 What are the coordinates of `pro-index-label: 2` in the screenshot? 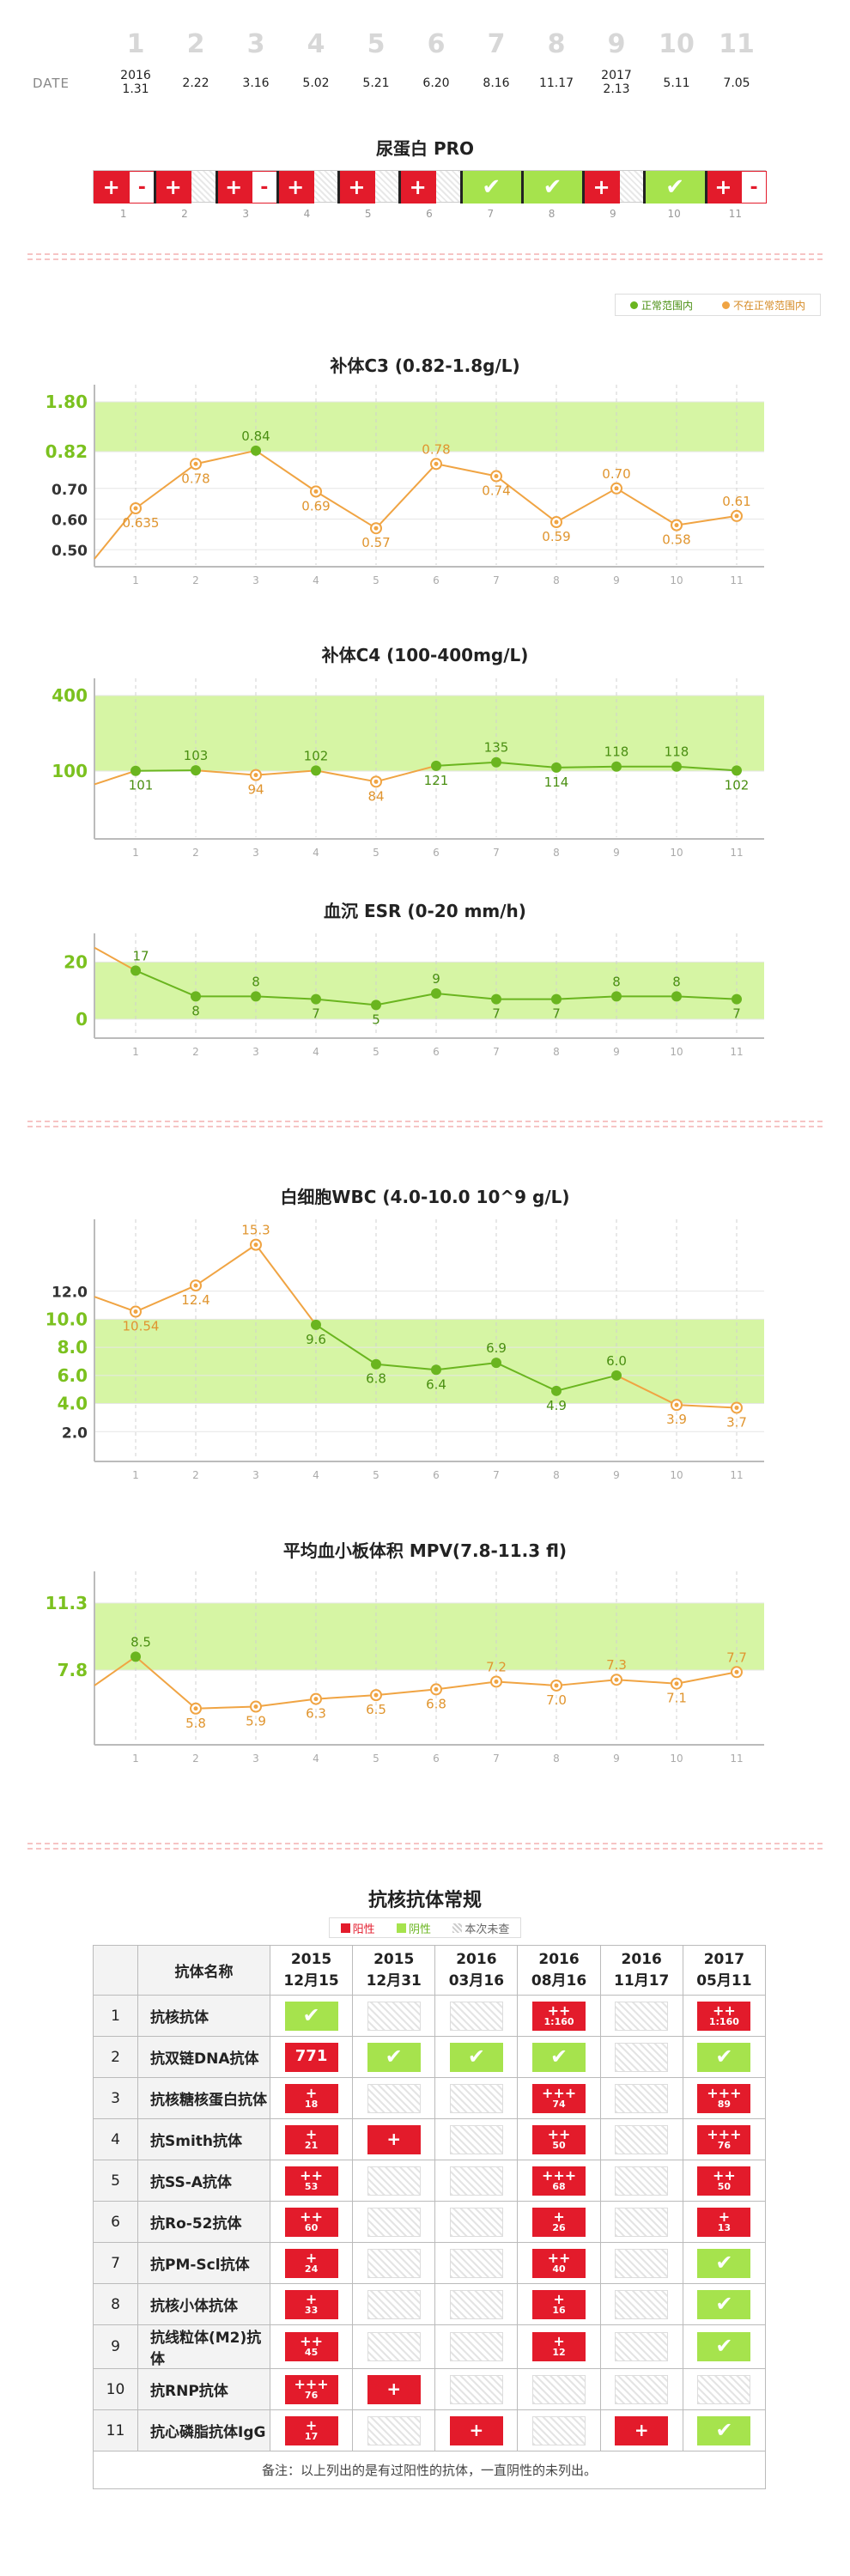 It's located at (184, 214).